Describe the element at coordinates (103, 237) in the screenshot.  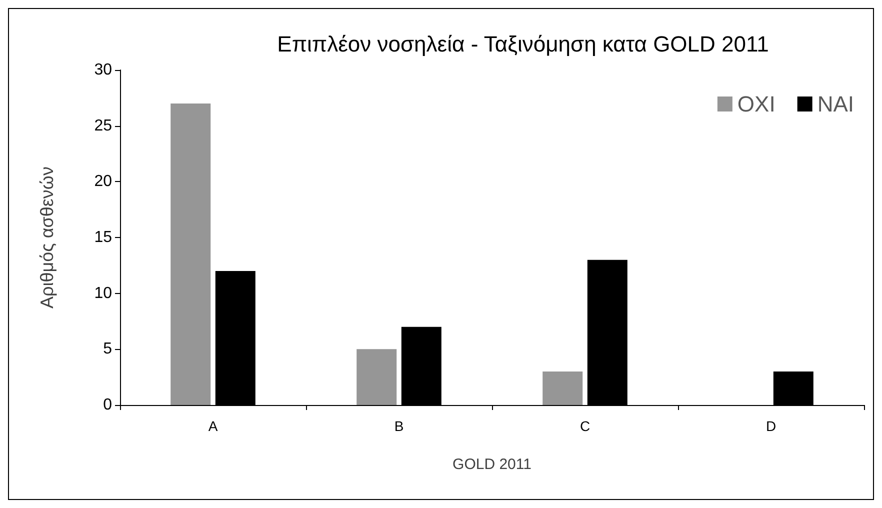
I see `y-tick-label: 15` at that location.